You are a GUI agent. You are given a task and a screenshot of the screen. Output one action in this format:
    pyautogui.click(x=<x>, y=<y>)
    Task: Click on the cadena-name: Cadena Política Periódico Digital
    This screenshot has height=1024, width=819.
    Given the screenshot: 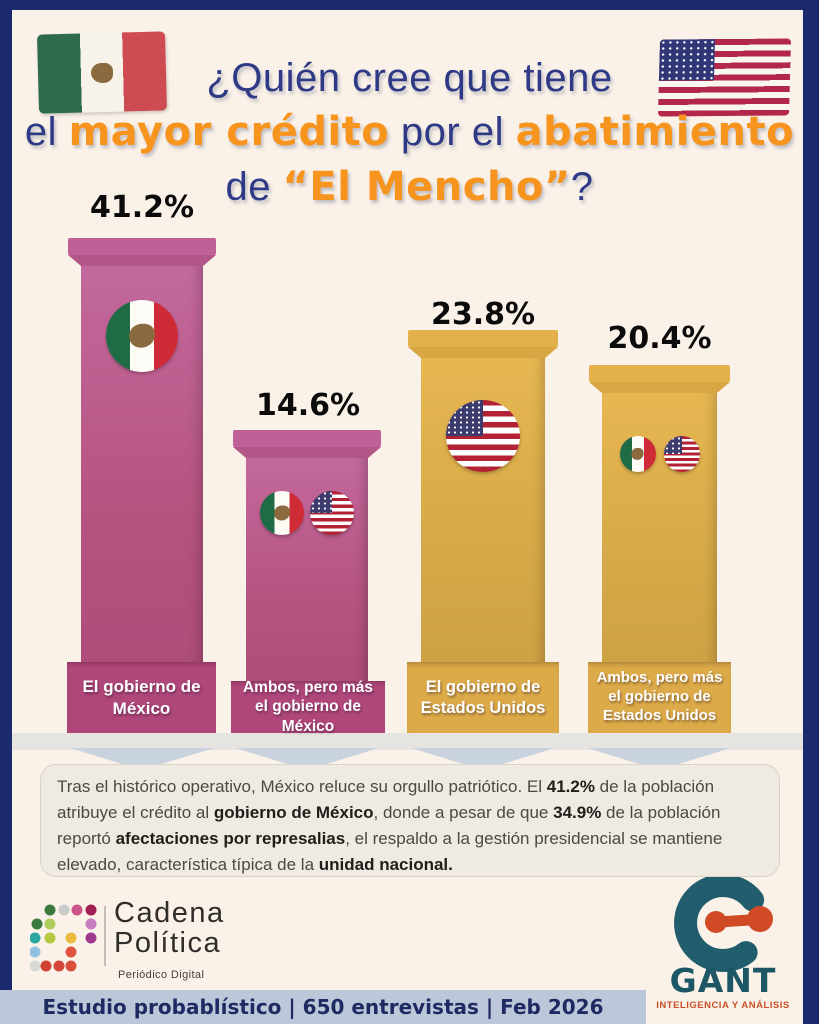 What is the action you would take?
    pyautogui.click(x=169, y=944)
    